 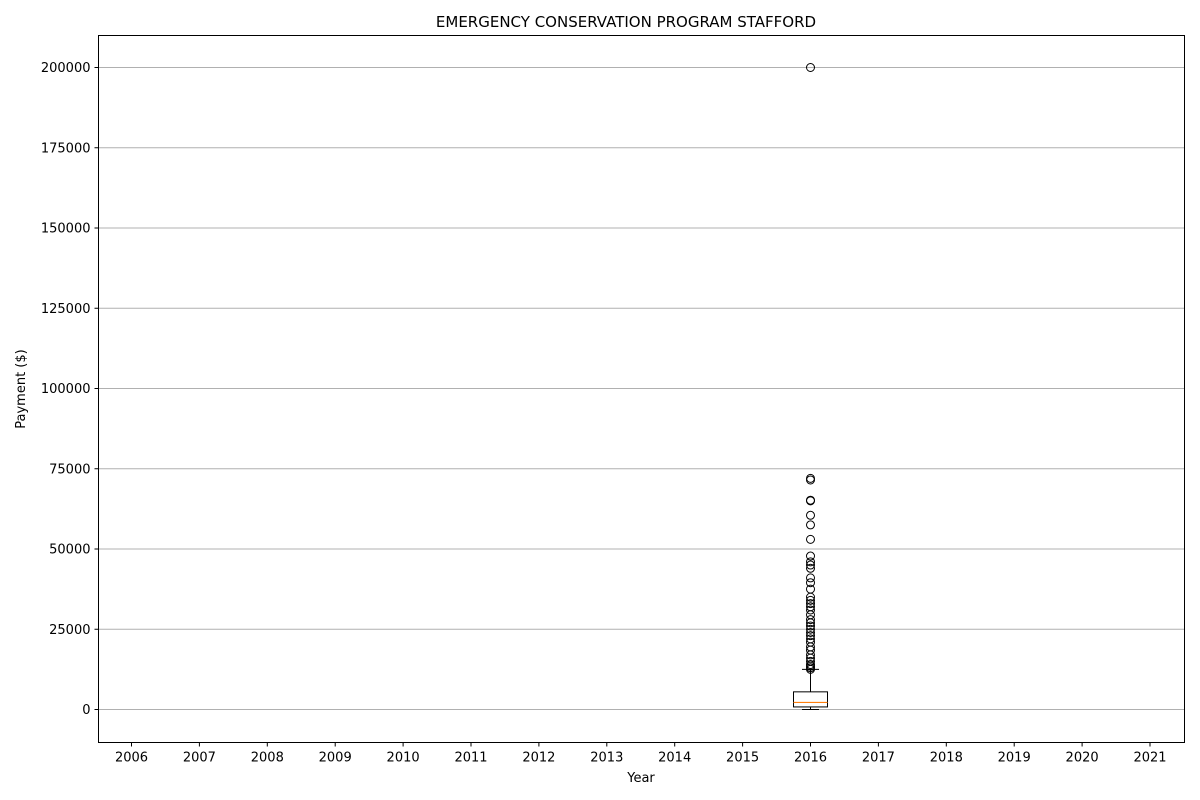 What do you see at coordinates (335, 758) in the screenshot?
I see `x-tick-label: 2009` at bounding box center [335, 758].